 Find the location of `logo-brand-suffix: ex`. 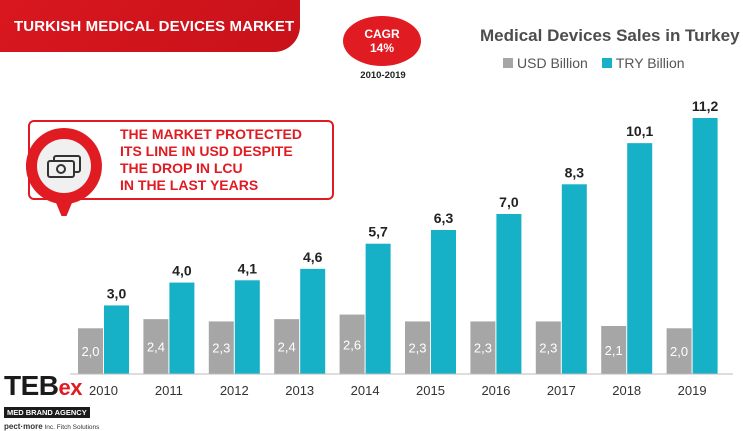

logo-brand-suffix: ex is located at coordinates (70, 387).